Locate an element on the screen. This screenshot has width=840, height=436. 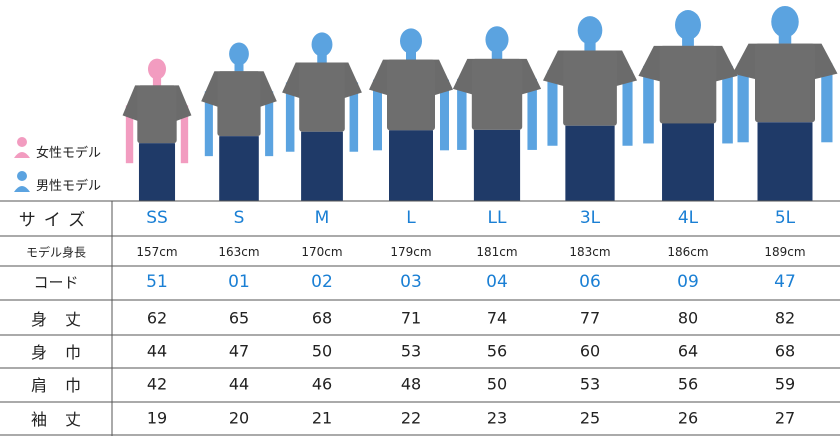
row-label: 袖丈 is located at coordinates (64, 419).